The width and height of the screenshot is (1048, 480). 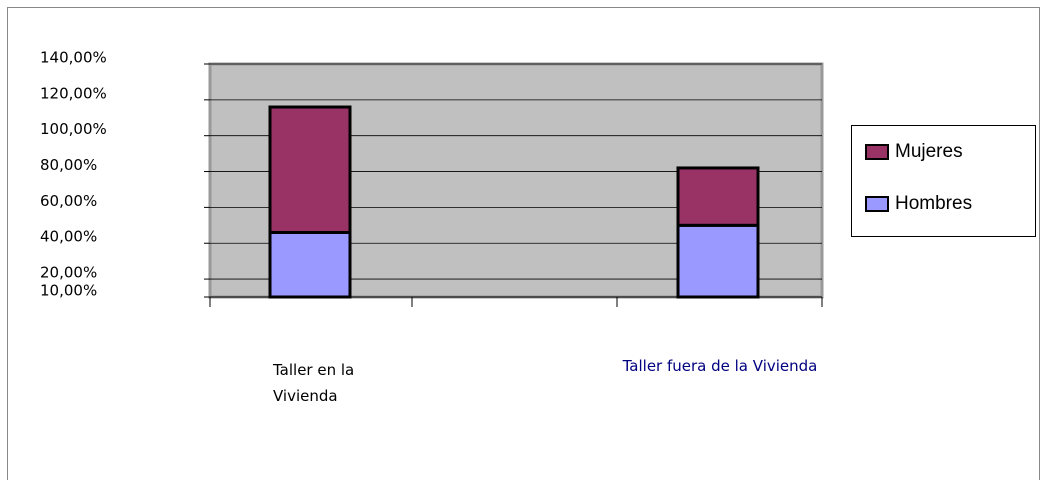 I want to click on legend-label: Mujeres, so click(x=929, y=151).